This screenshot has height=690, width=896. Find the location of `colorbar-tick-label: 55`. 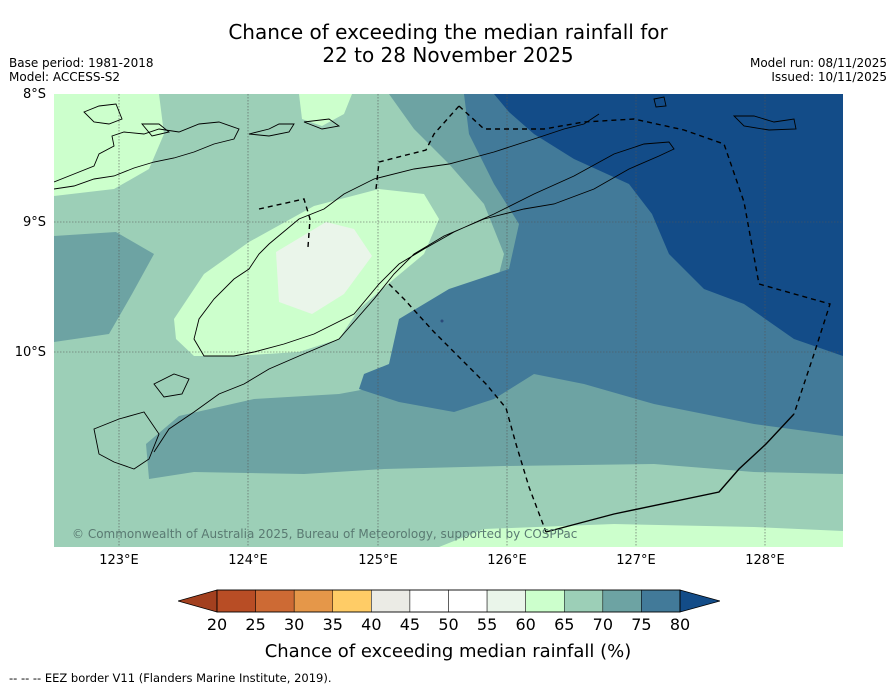

colorbar-tick-label: 55 is located at coordinates (487, 624).